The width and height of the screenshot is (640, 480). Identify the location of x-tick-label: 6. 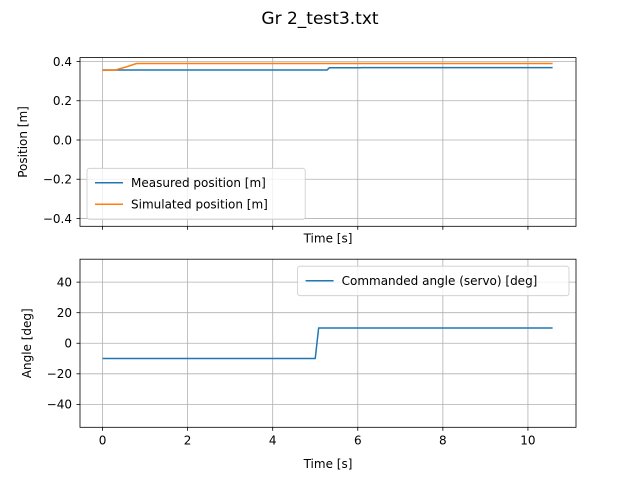
(358, 440).